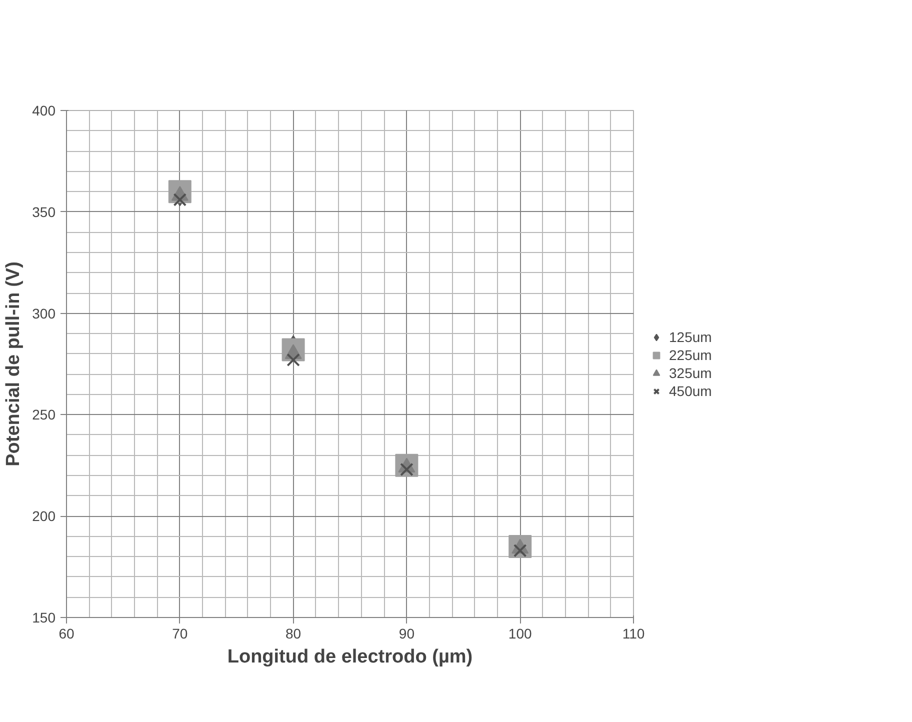  Describe the element at coordinates (44, 516) in the screenshot. I see `y-tick-label: 200` at that location.